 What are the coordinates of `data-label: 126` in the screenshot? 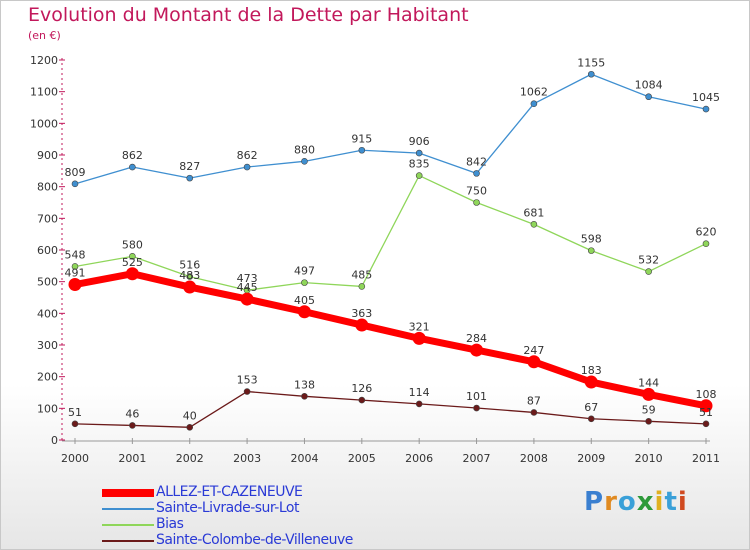 It's located at (361, 388).